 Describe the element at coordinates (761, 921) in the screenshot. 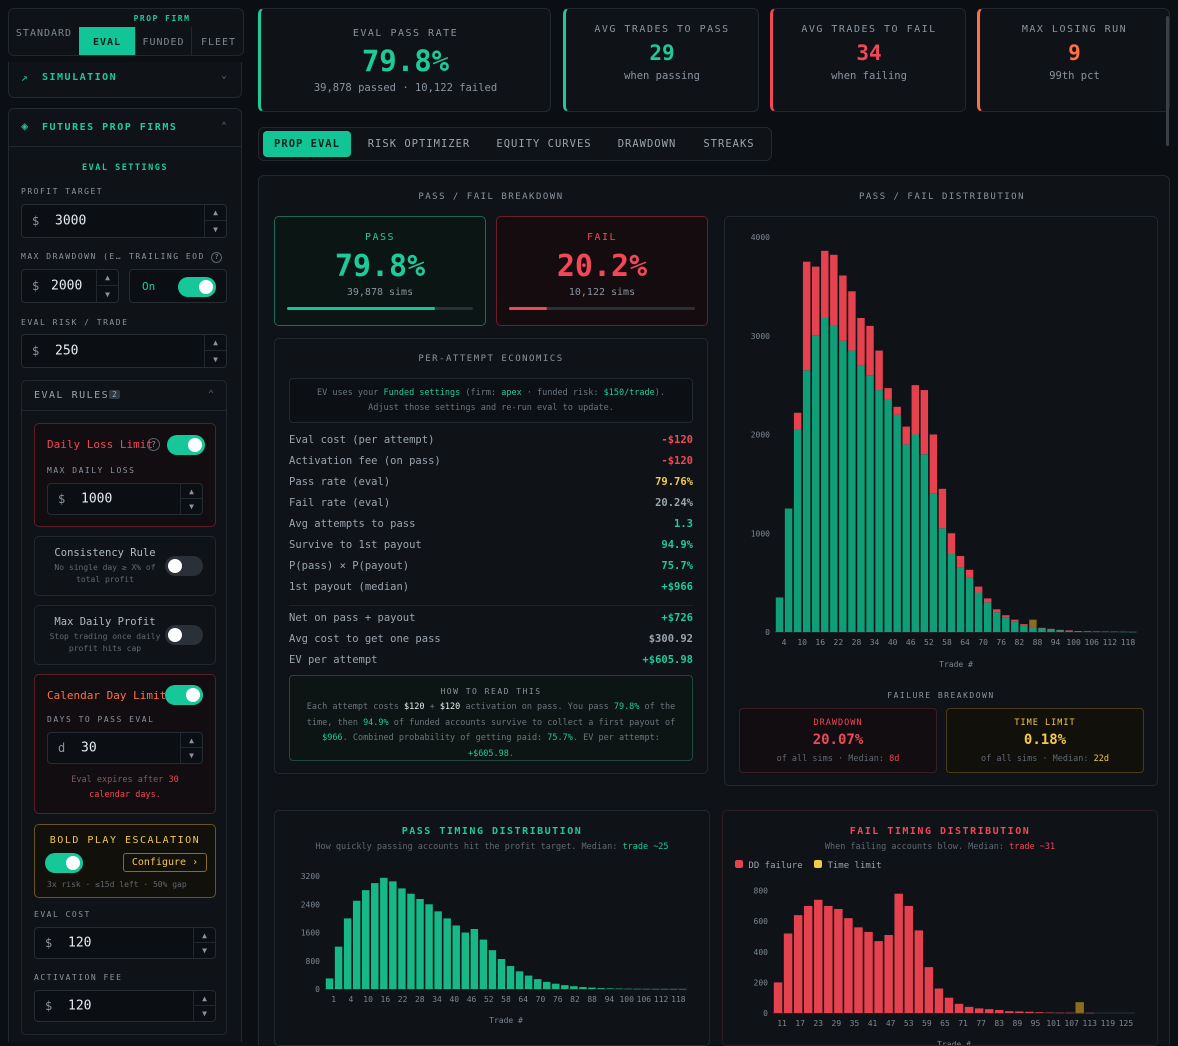

I see `y-tick-label: 600` at that location.